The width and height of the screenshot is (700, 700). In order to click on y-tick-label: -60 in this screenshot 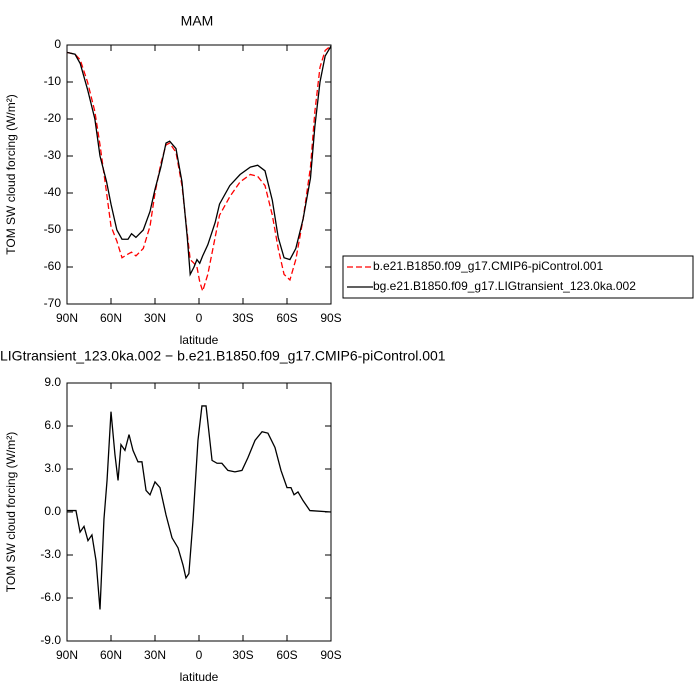, I will do `click(53, 266)`.